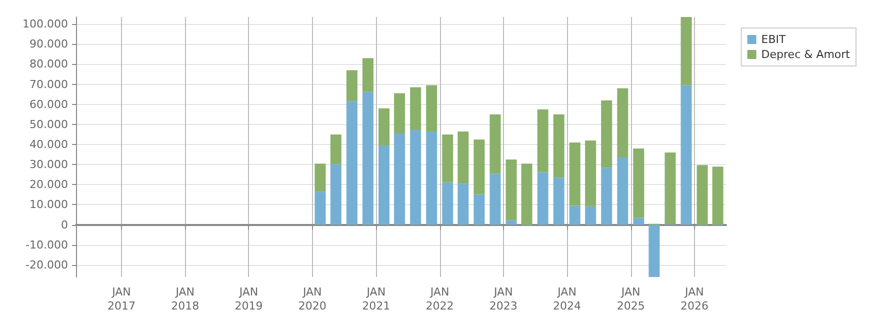  What do you see at coordinates (440, 299) in the screenshot?
I see `x-tick-label: JAN 2022` at bounding box center [440, 299].